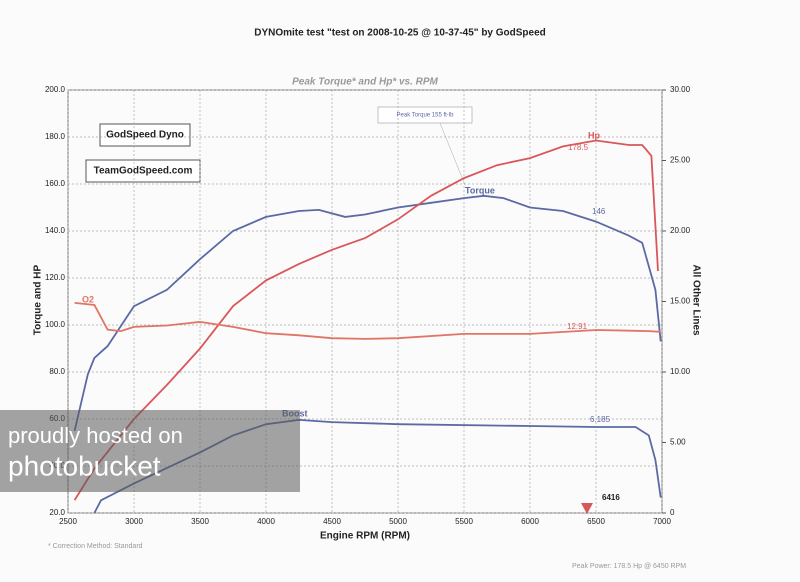  I want to click on y-tick-label: 120.0, so click(55, 277).